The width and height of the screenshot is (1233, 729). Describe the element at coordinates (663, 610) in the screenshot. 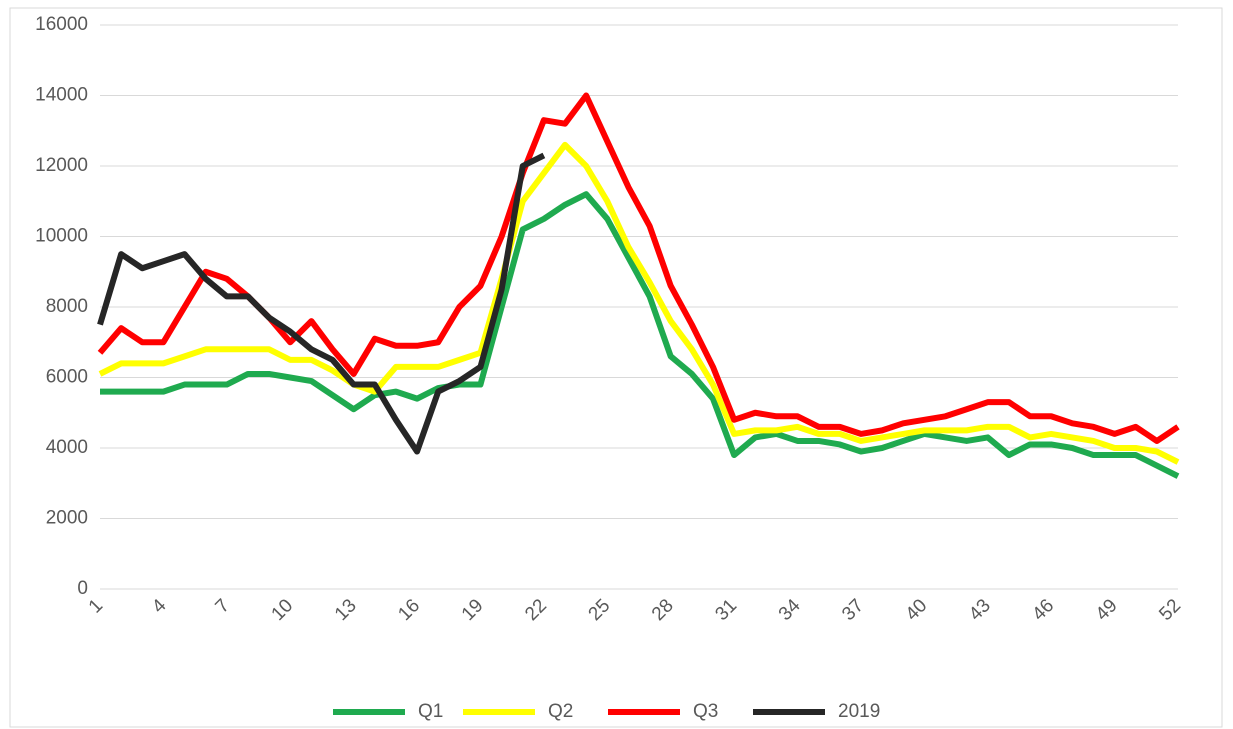

I see `x-tick-label: 28` at that location.